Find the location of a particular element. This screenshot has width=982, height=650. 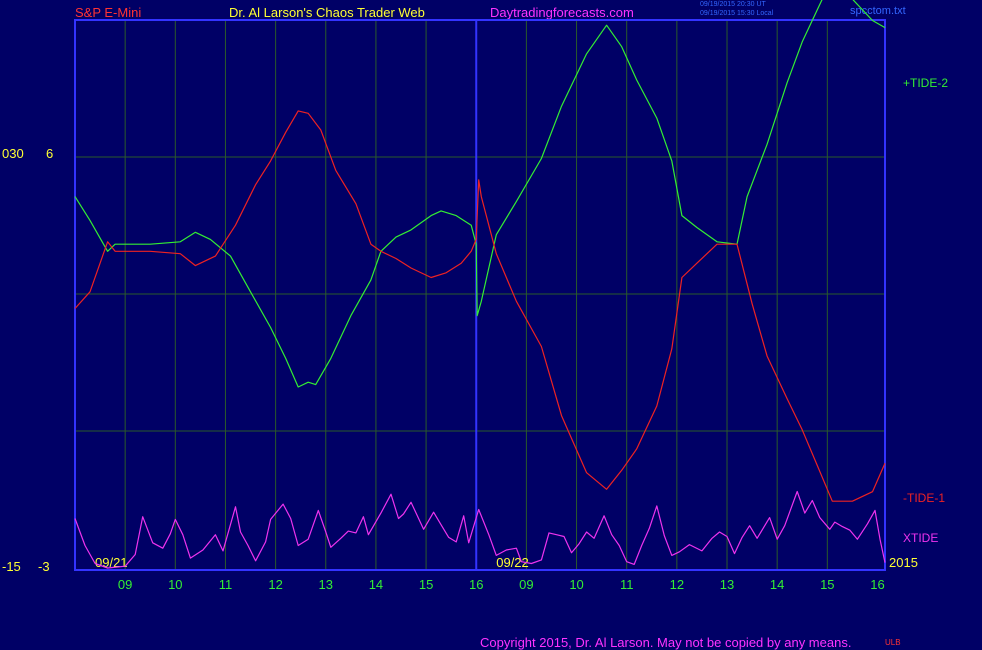

series-label-tide1: -TIDE-1 is located at coordinates (924, 498).